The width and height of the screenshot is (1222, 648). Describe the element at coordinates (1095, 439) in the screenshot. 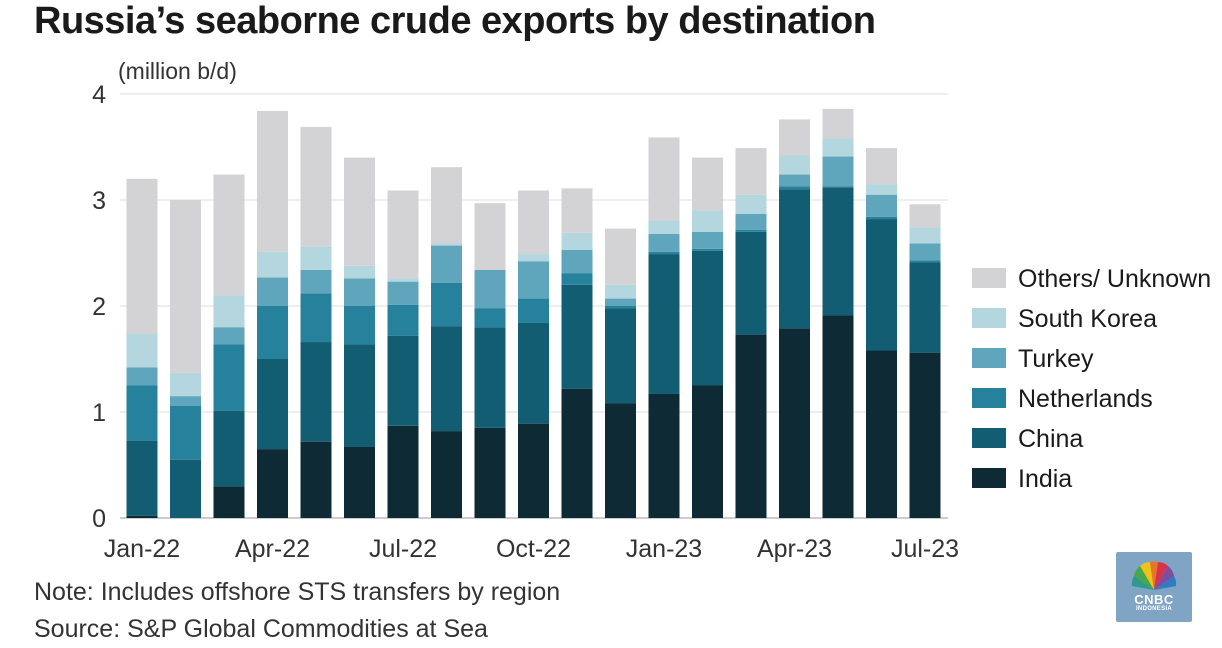

I see `legend-item: China` at that location.